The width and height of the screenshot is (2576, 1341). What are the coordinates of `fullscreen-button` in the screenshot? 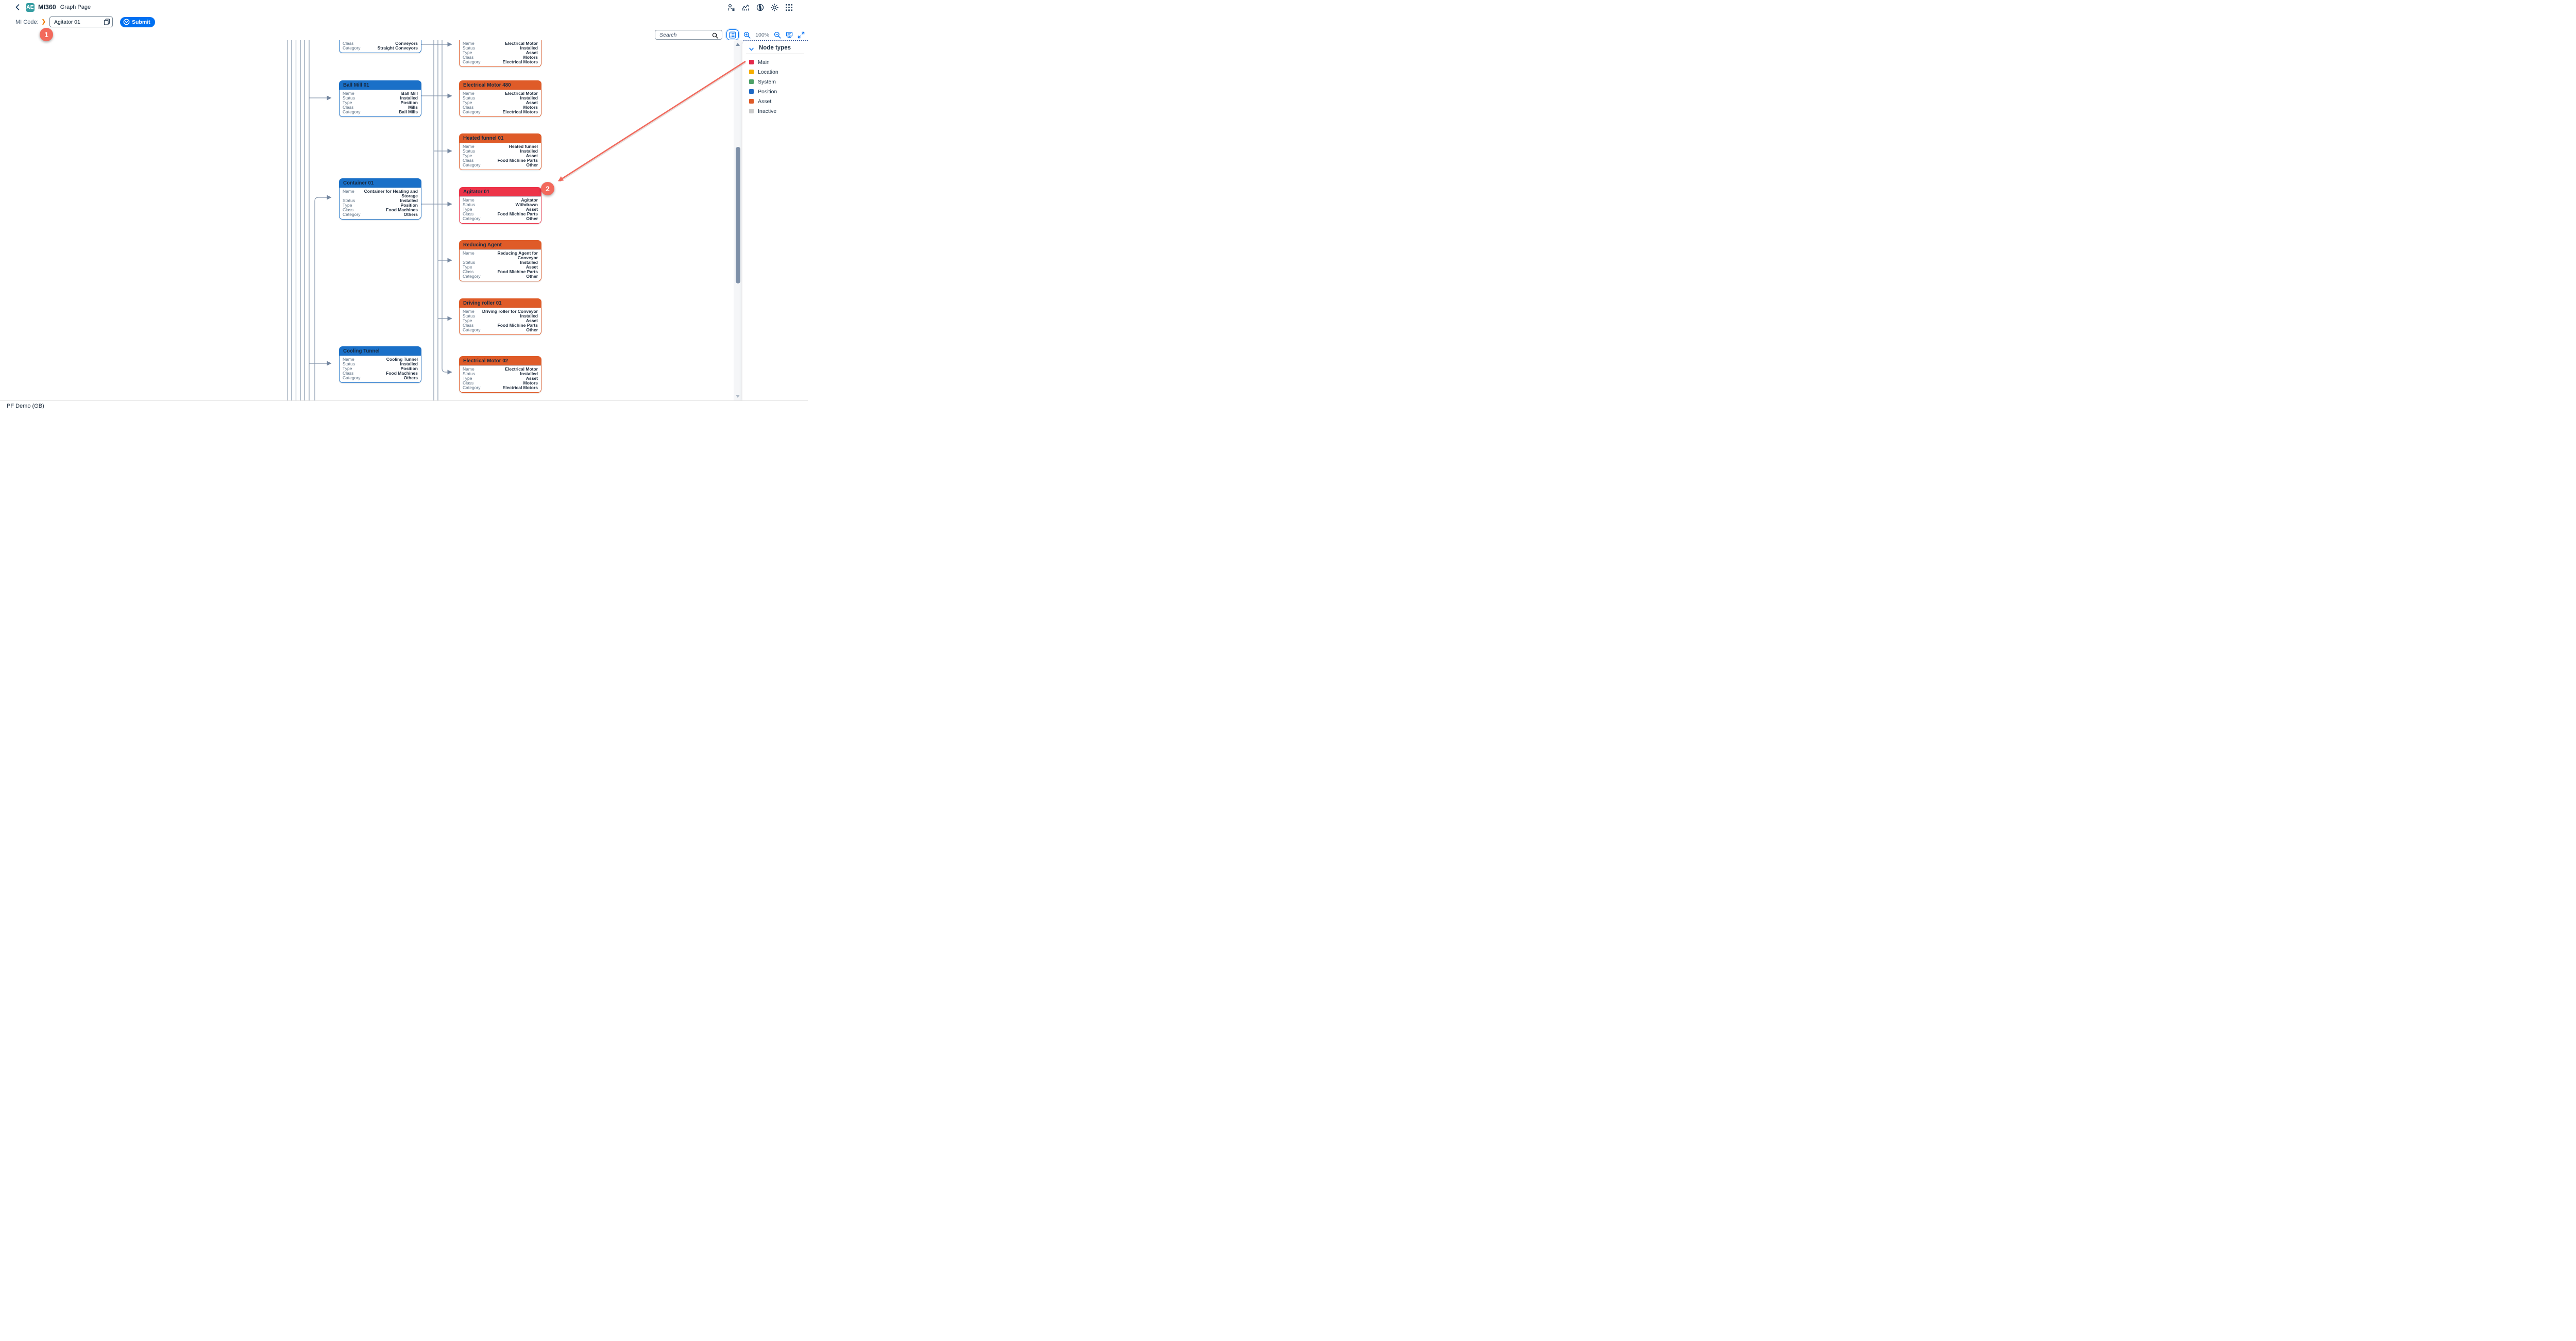 It's located at (801, 35).